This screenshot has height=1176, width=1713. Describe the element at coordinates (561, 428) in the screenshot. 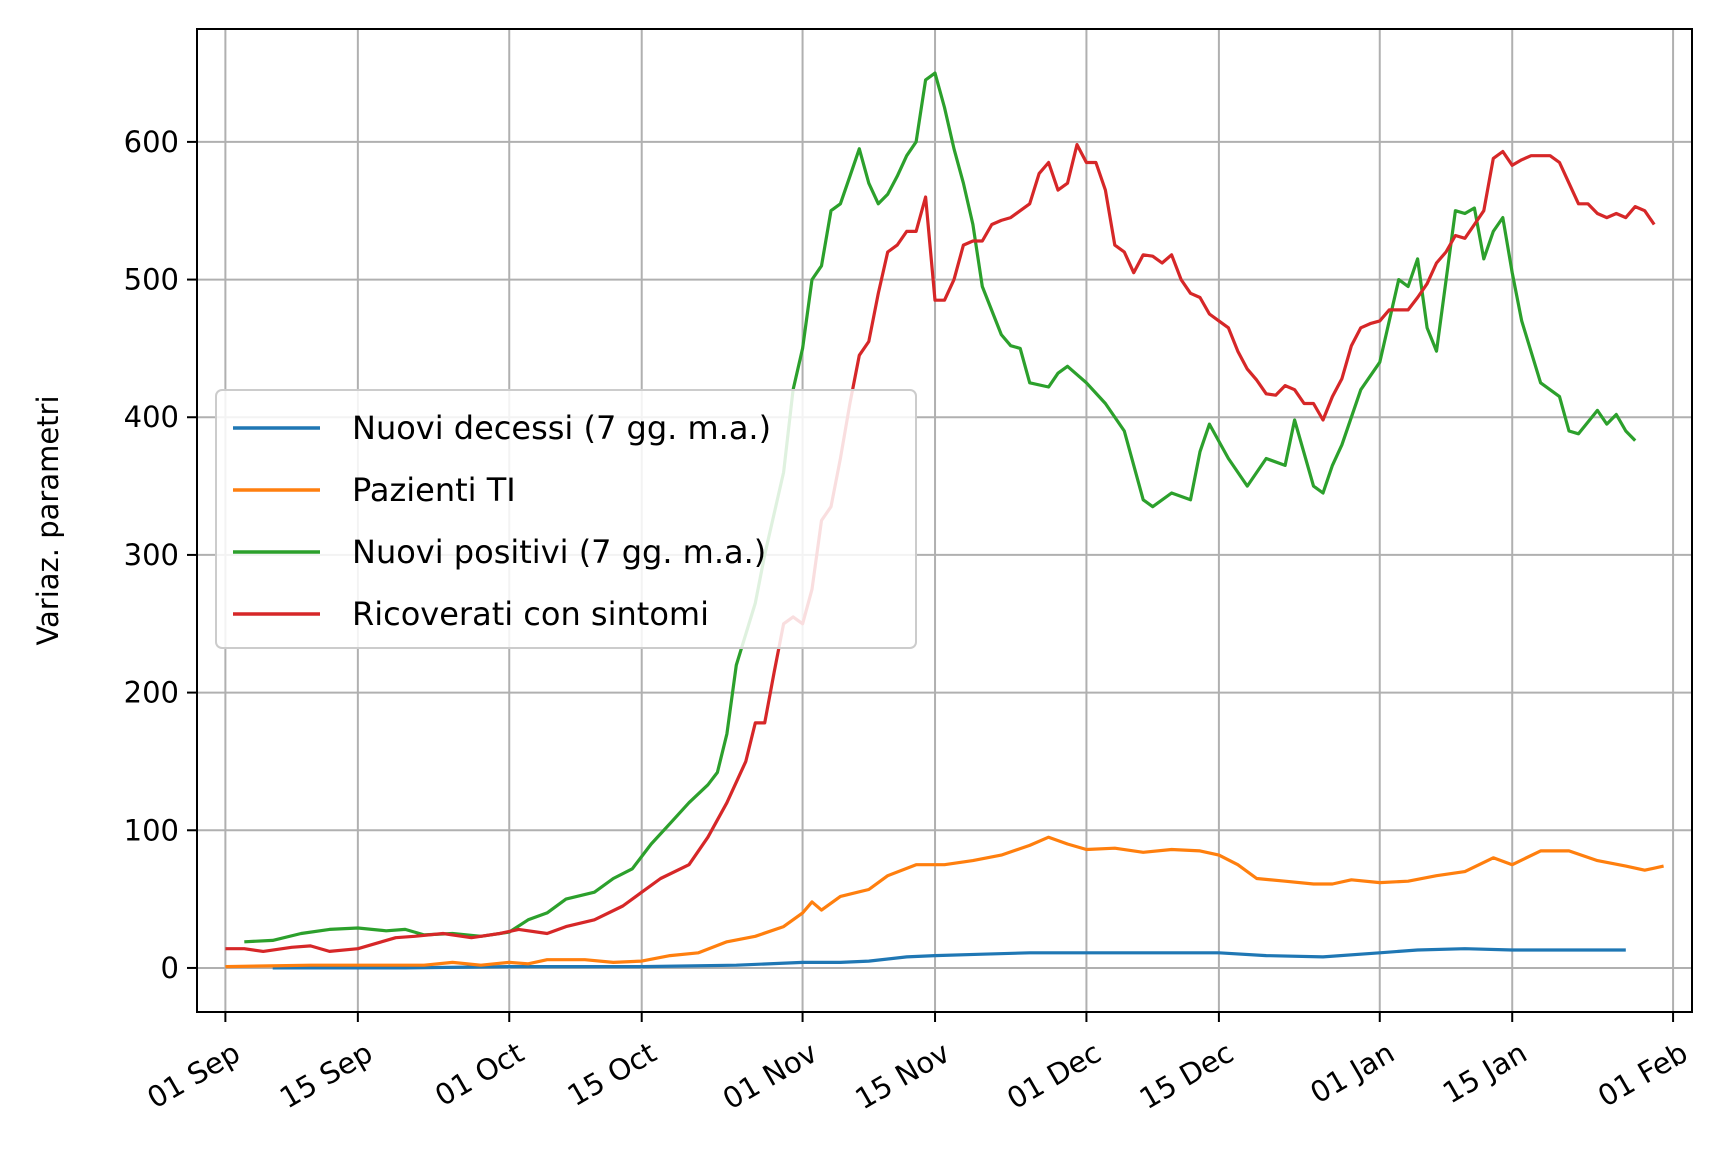

I see `legend-label-nuovi-decessi-7-gg-m-a: Nuovi decessi (7 gg. m.a.)` at that location.